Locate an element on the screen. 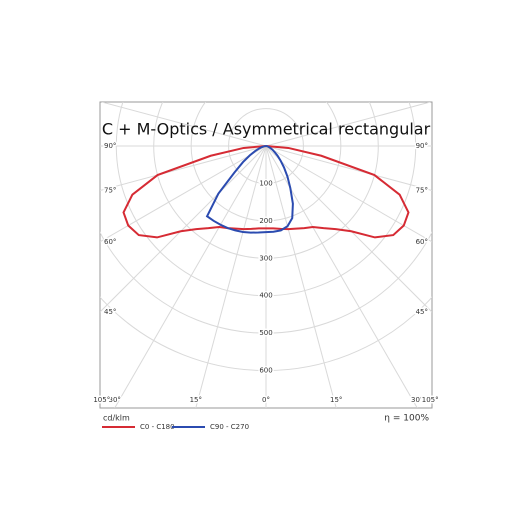 The width and height of the screenshot is (530, 530). r-tick-label: 300 is located at coordinates (265, 258).